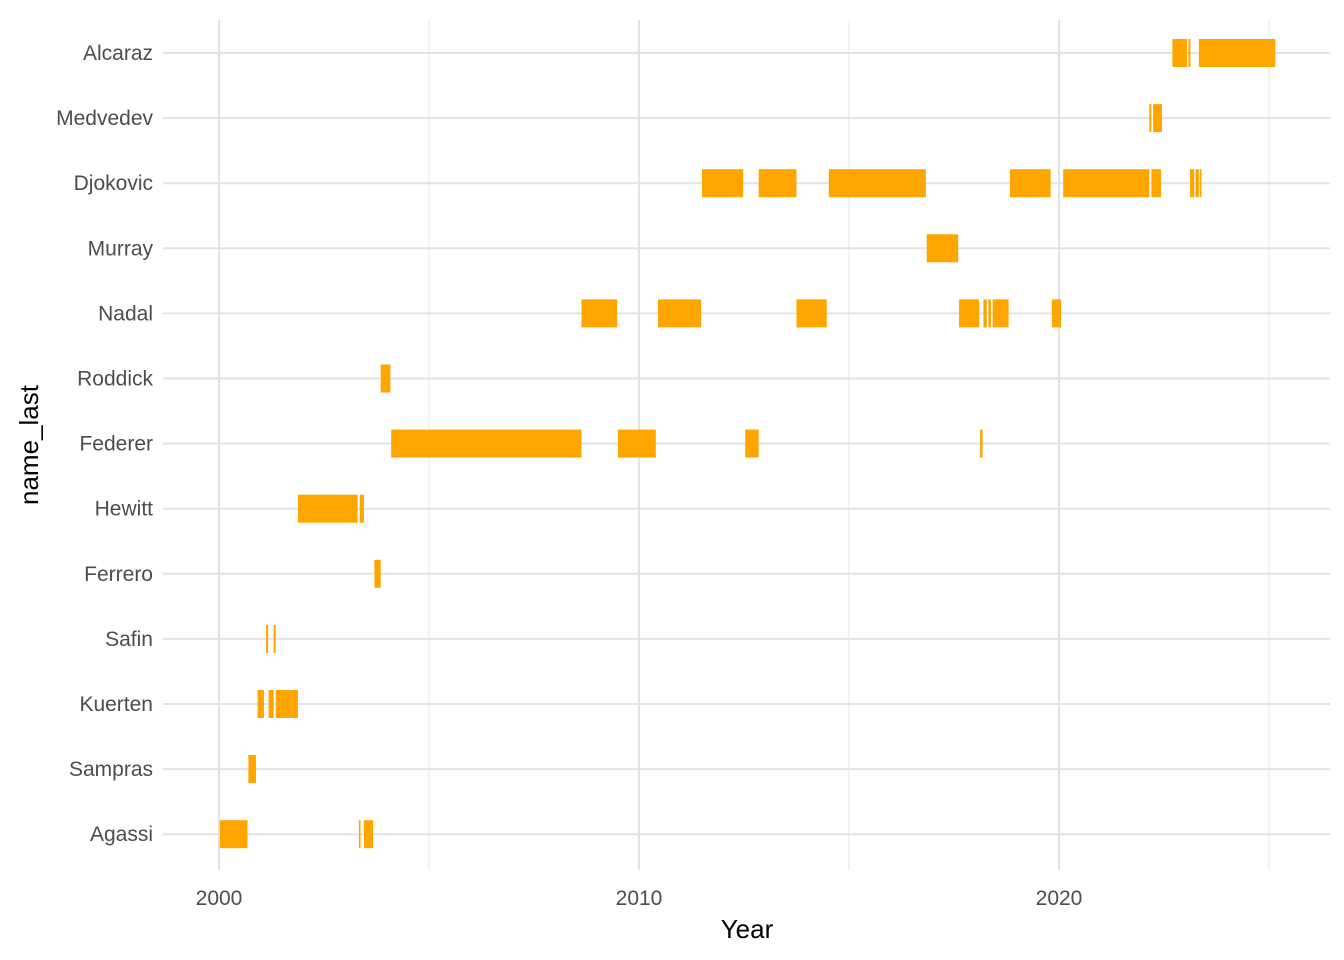 Image resolution: width=1344 pixels, height=960 pixels. I want to click on y-tick-label: Sampras, so click(111, 769).